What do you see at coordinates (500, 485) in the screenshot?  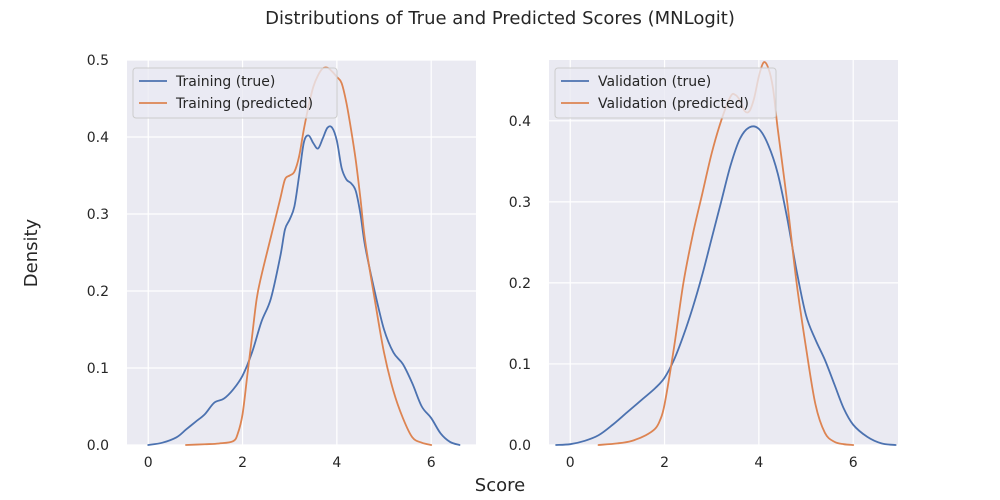 I see `figure-xlabel: Score` at bounding box center [500, 485].